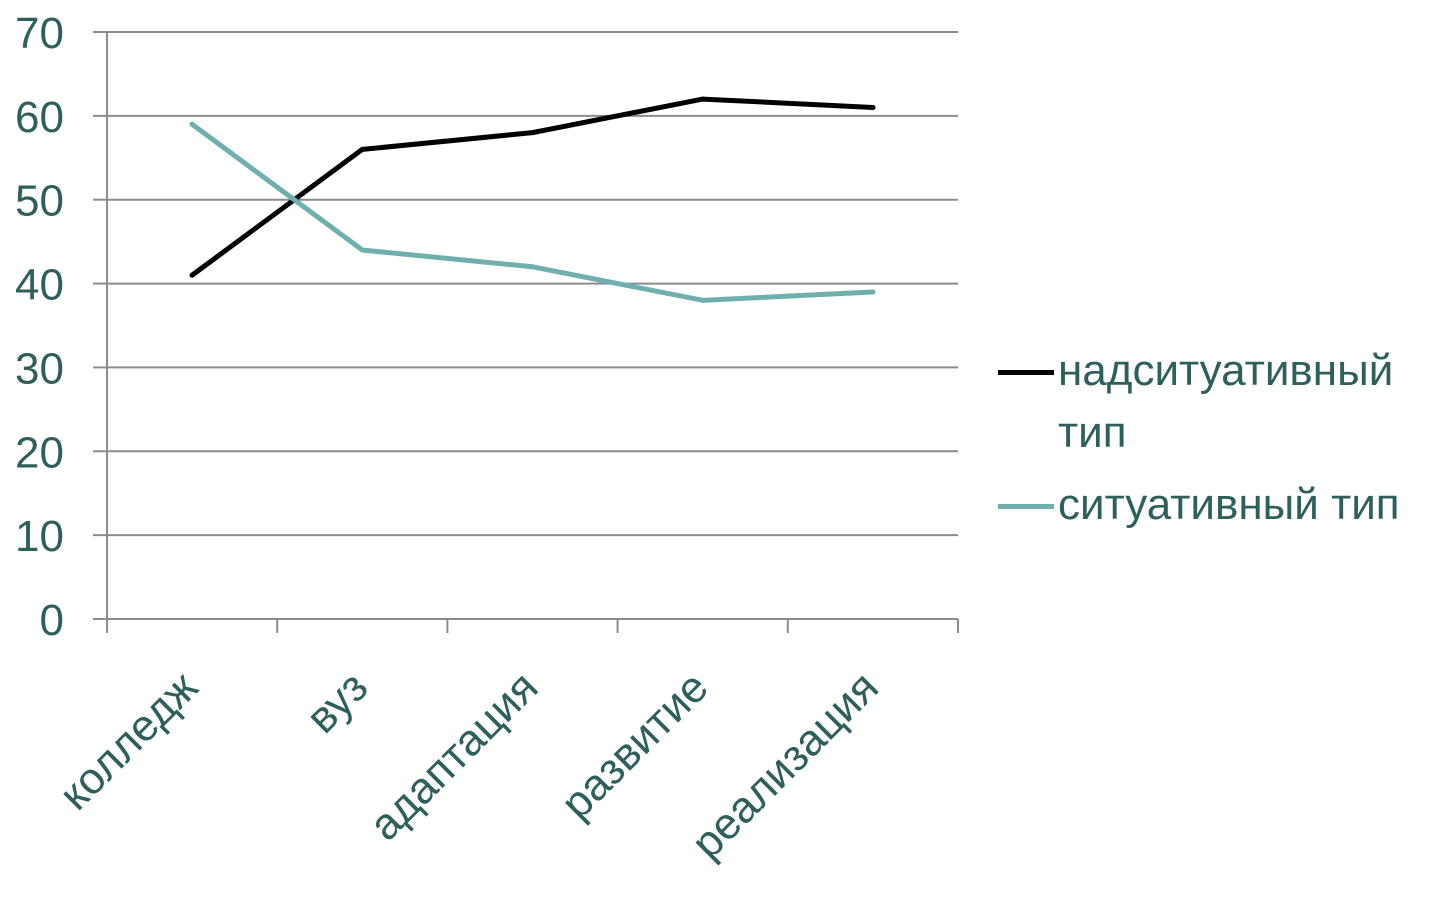 The image size is (1433, 912). Describe the element at coordinates (454, 756) in the screenshot. I see `x-tick-label: адаптация` at that location.